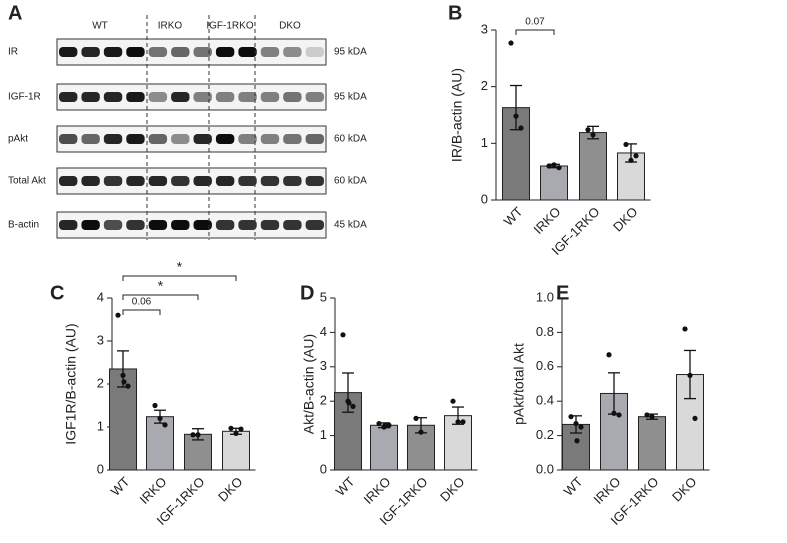  Describe the element at coordinates (350, 181) in the screenshot. I see `size-label: 60 kDA` at that location.